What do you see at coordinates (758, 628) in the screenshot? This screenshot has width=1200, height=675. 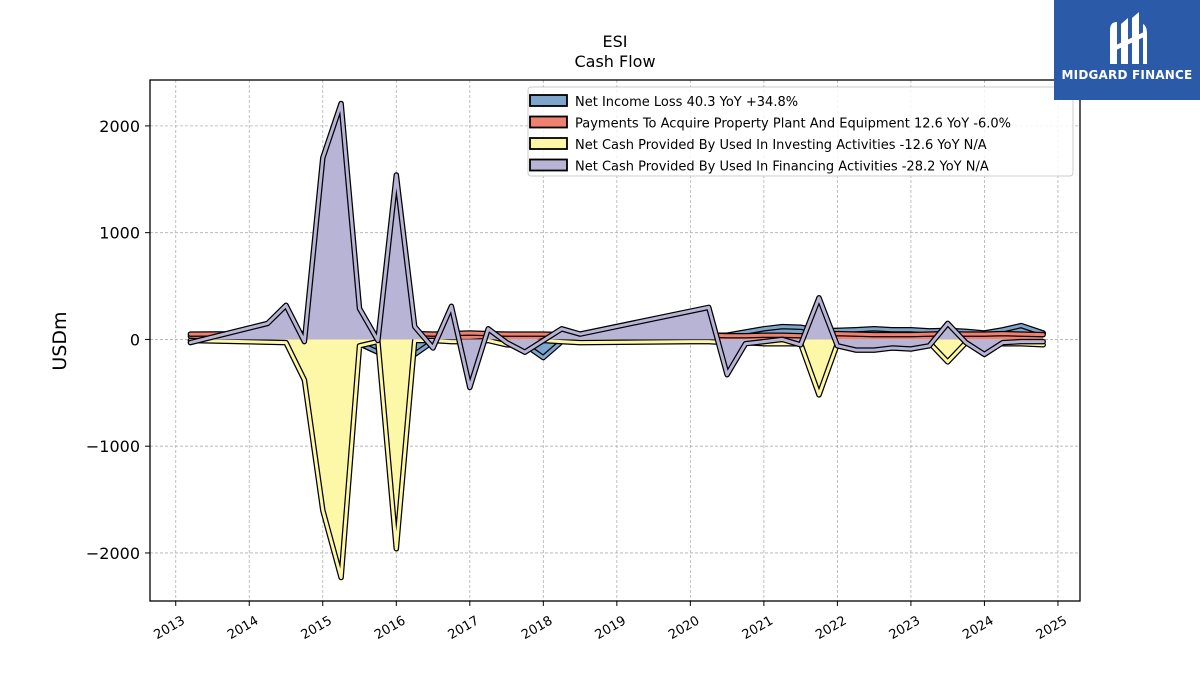 I see `x-tick-label: 2021` at bounding box center [758, 628].